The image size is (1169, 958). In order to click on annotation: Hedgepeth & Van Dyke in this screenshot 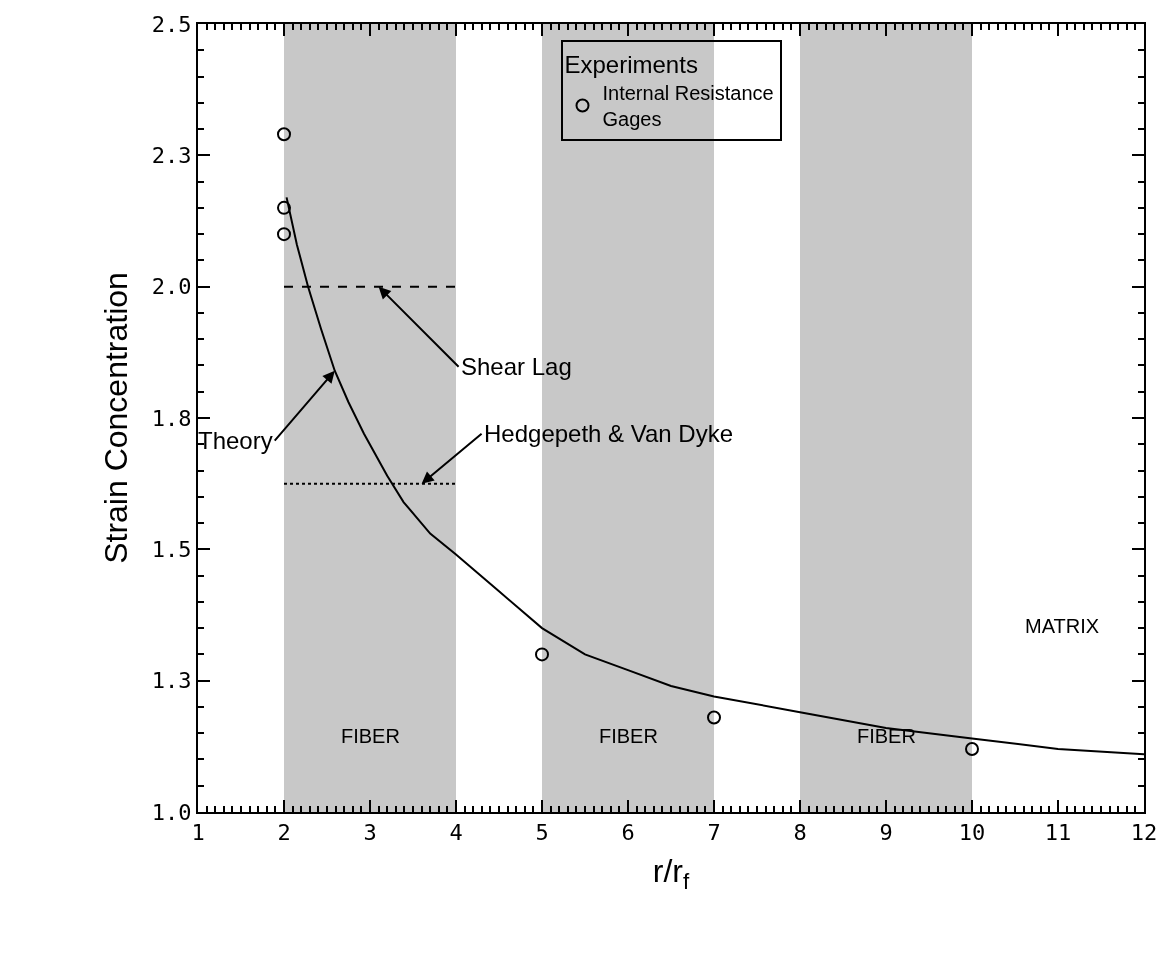, I will do `click(609, 433)`.